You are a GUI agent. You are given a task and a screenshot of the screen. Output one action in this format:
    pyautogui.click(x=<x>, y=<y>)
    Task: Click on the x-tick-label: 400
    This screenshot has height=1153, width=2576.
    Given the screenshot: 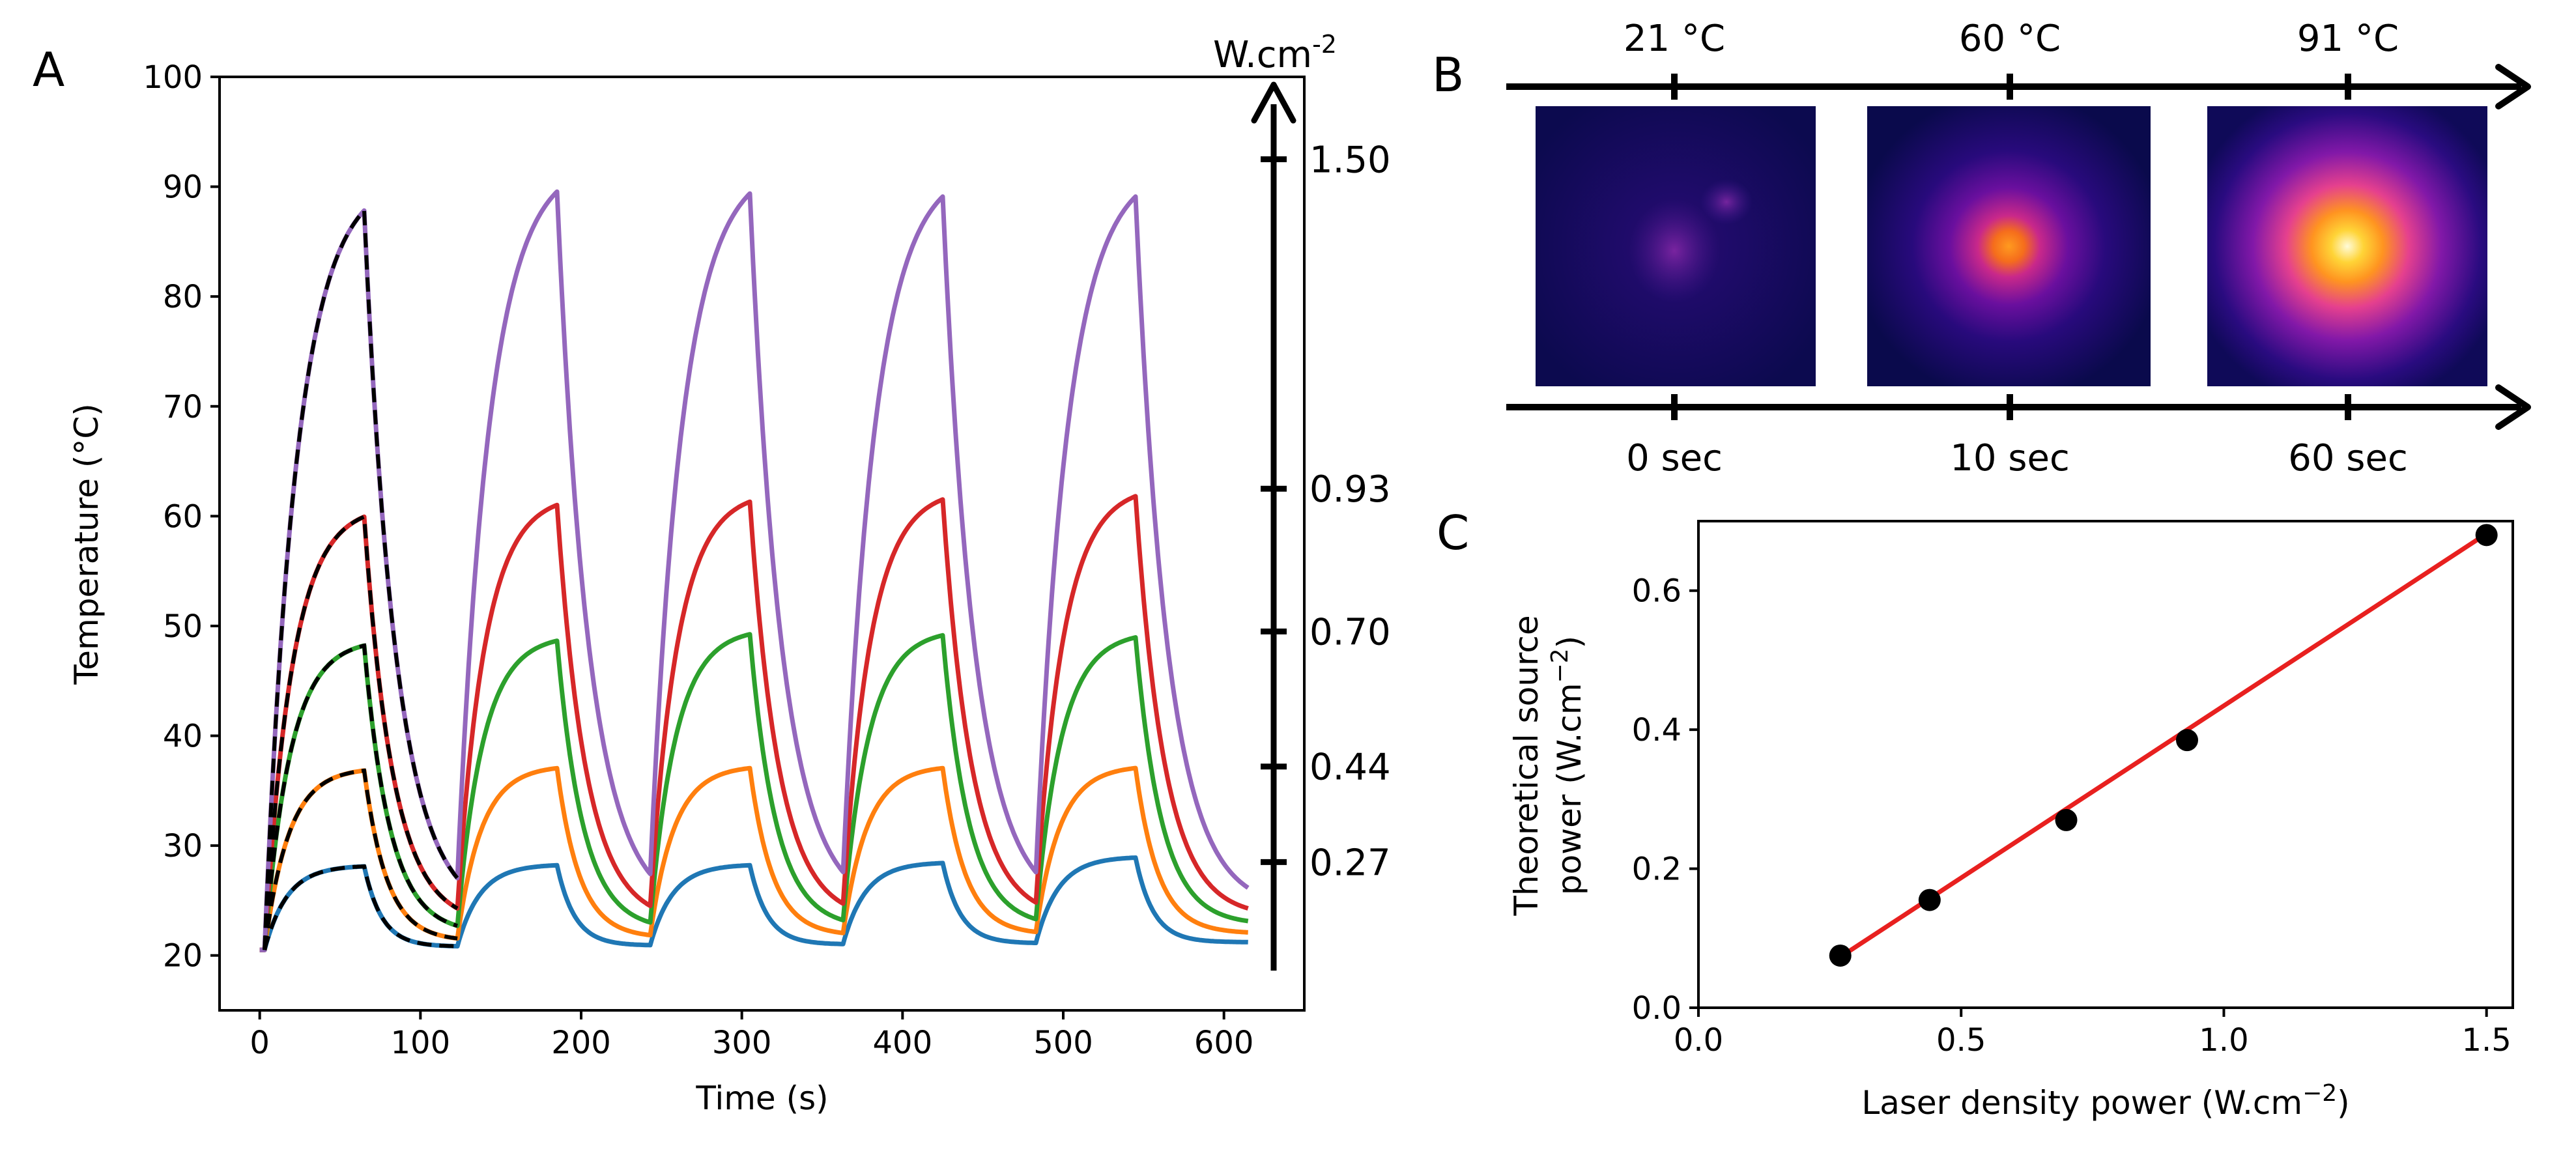 What is the action you would take?
    pyautogui.click(x=903, y=1043)
    